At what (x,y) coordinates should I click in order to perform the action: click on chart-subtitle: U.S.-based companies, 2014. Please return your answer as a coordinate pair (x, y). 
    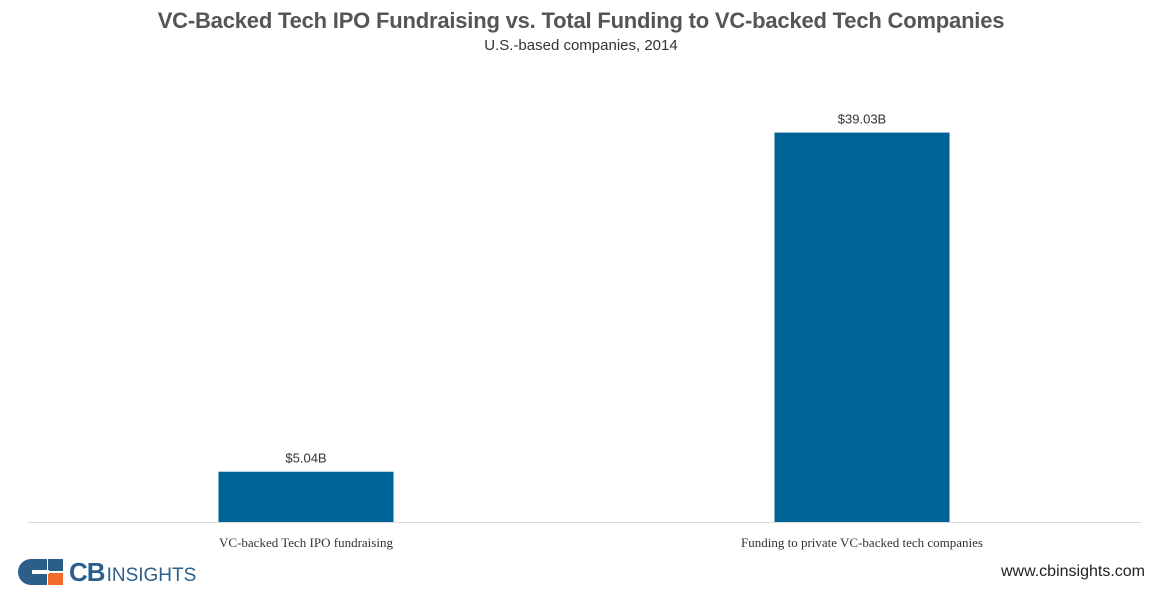
    Looking at the image, I should click on (581, 45).